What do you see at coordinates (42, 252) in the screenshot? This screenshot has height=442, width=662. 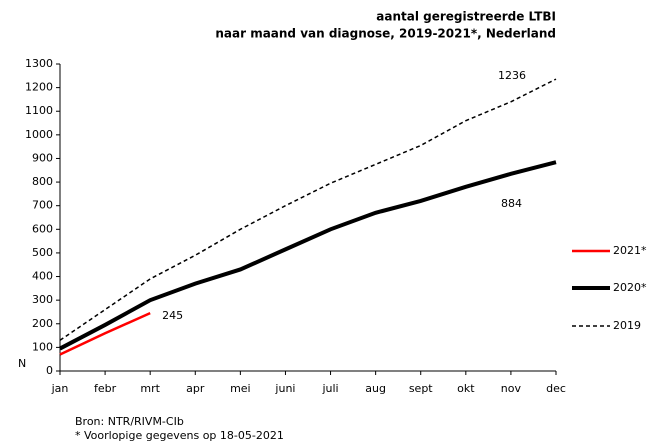 I see `y-tick-label: 500` at bounding box center [42, 252].